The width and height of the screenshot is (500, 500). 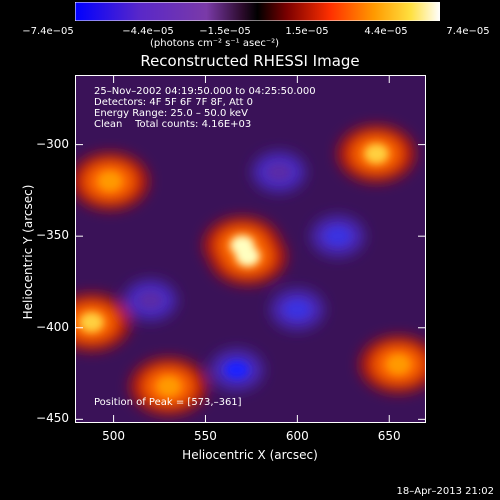 What do you see at coordinates (250, 61) in the screenshot?
I see `chart-title: Reconstructed RHESSI Image` at bounding box center [250, 61].